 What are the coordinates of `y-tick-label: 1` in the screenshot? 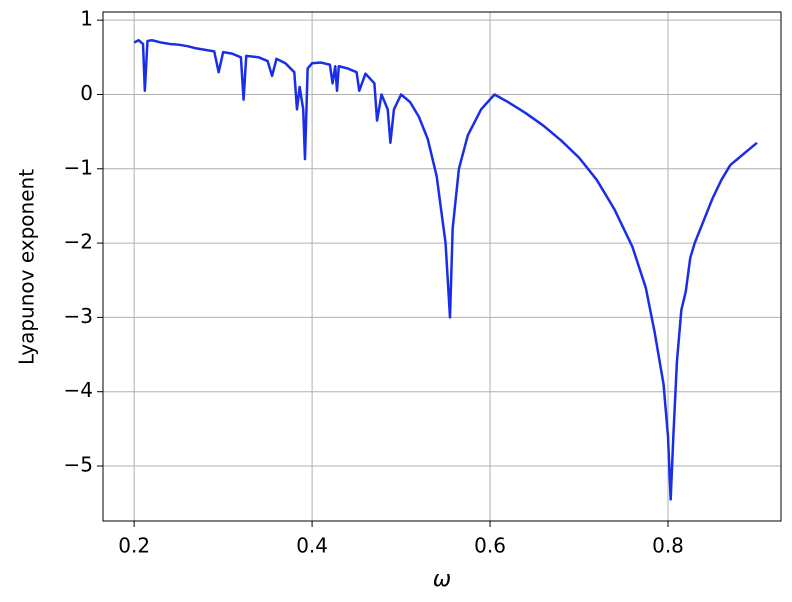 It's located at (86, 19).